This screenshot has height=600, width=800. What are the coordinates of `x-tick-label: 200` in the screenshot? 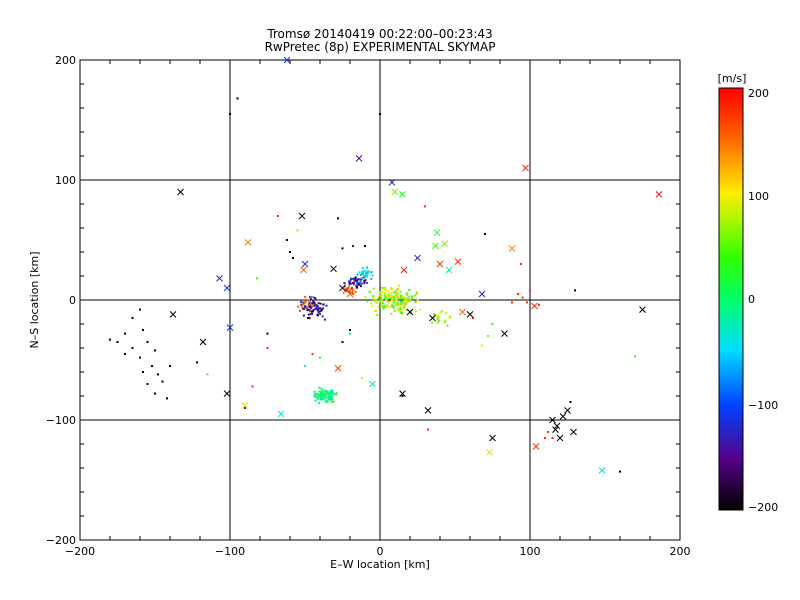 It's located at (680, 551).